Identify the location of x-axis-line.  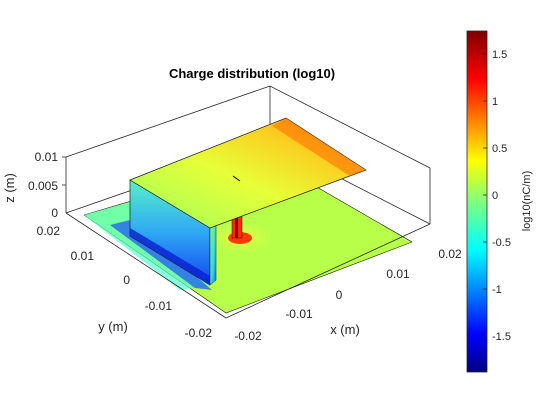
(328, 271).